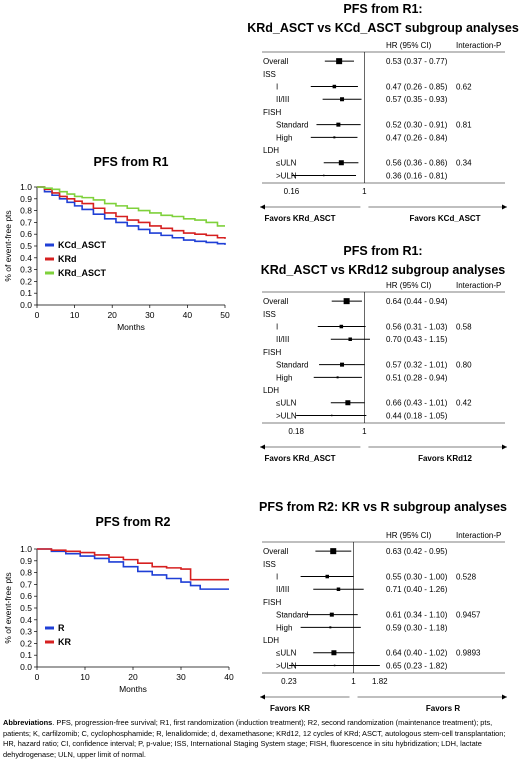 Image resolution: width=520 pixels, height=771 pixels. I want to click on x-tick-label: 50, so click(225, 315).